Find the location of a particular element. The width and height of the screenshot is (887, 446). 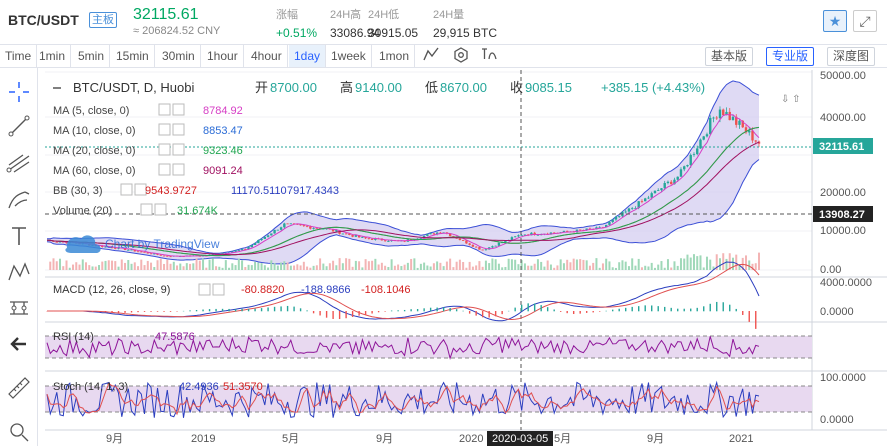

zoom-tool is located at coordinates (19, 432).